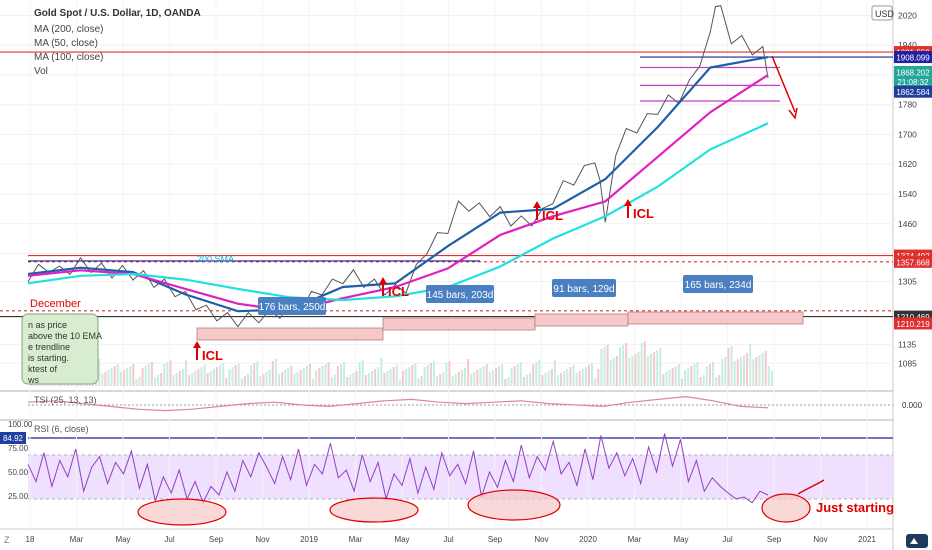 This screenshot has height=550, width=932. What do you see at coordinates (117, 13) in the screenshot?
I see `chart-title: Gold Spot / U.S. Dollar, 1D, OANDA` at bounding box center [117, 13].